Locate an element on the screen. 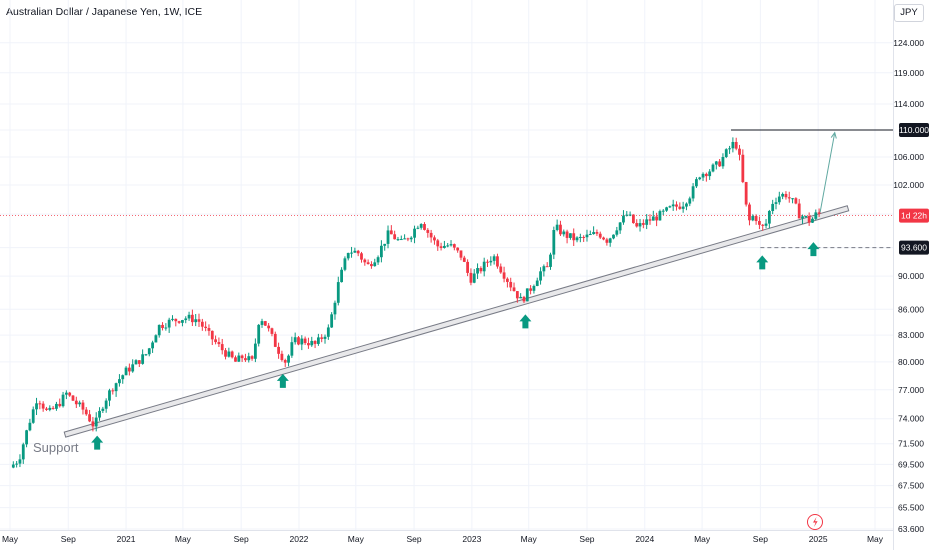 This screenshot has width=932, height=550. price-axis-label: 63.600 is located at coordinates (911, 529).